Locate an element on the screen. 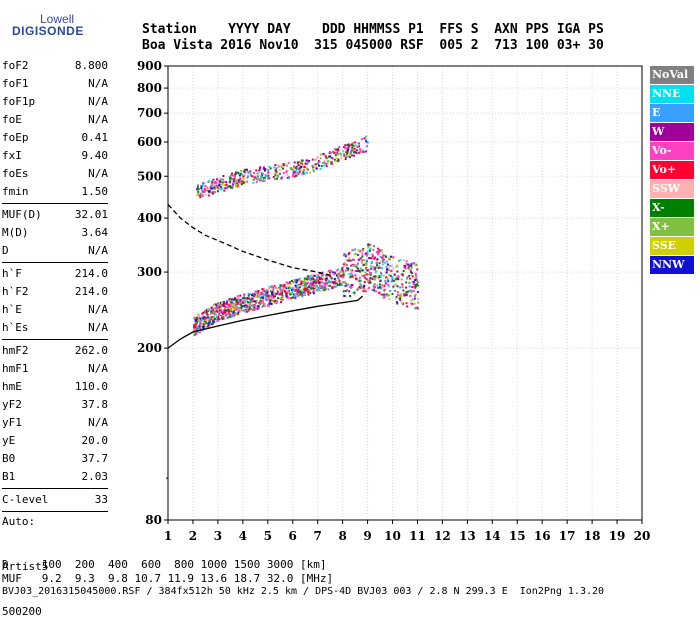 The height and width of the screenshot is (634, 700). x-tick-label: 8 is located at coordinates (342, 536).